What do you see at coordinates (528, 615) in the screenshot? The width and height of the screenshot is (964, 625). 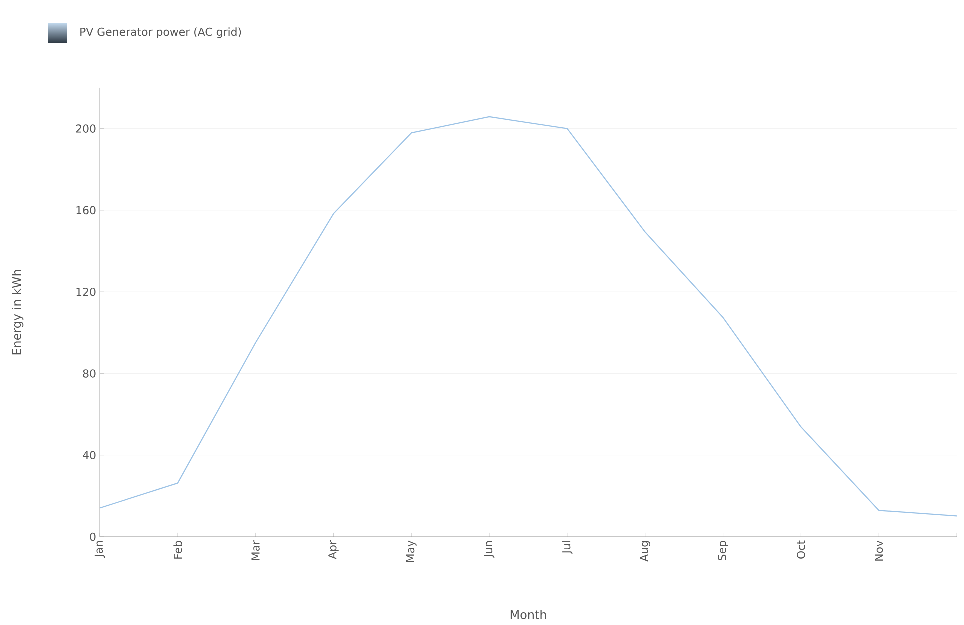 I see `x-axis-title: Month` at bounding box center [528, 615].